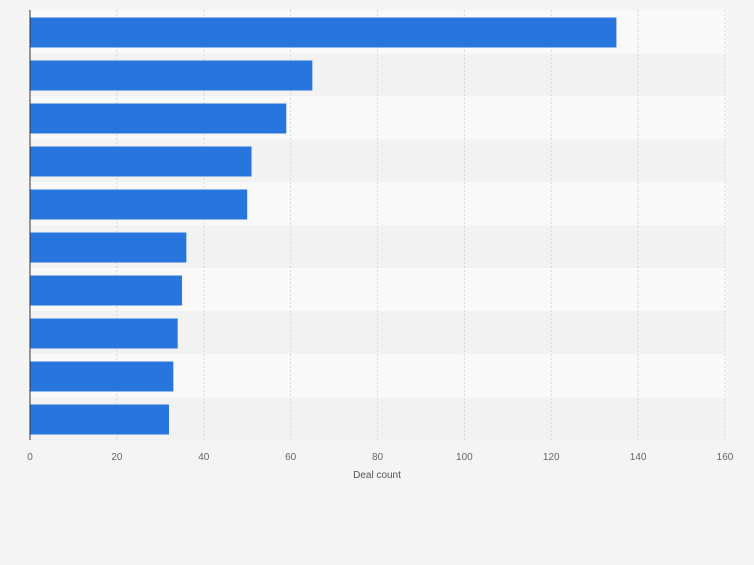 This screenshot has width=754, height=565. I want to click on x-tick-label: 120, so click(551, 457).